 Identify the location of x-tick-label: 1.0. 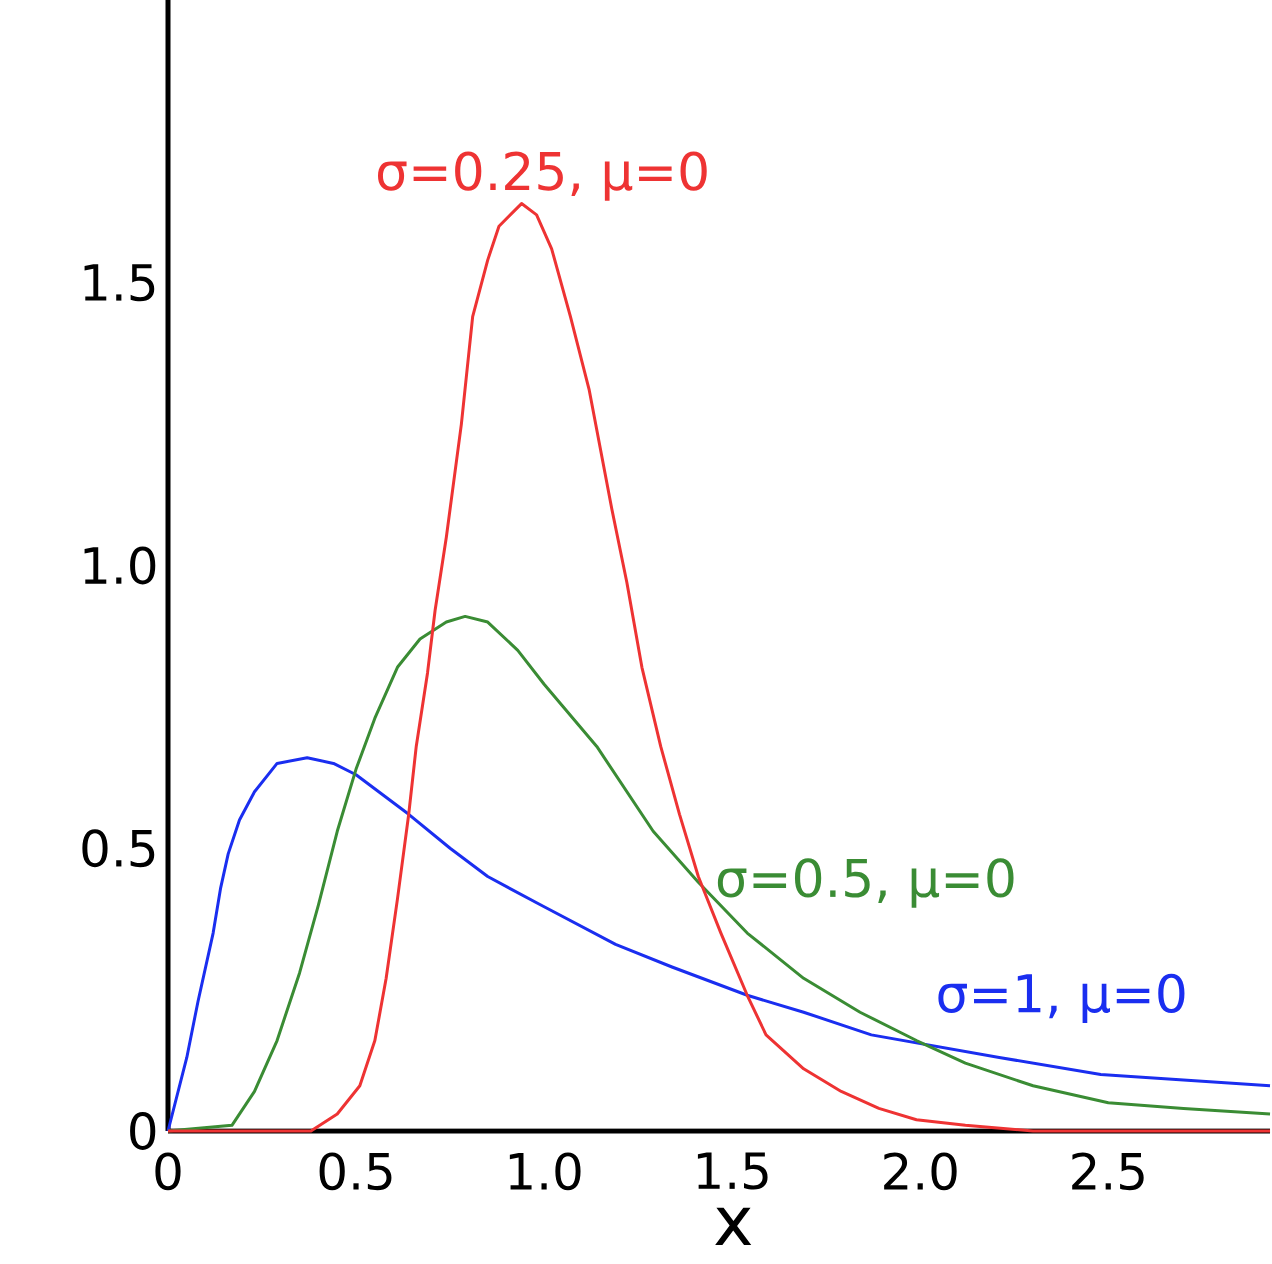
(545, 1171).